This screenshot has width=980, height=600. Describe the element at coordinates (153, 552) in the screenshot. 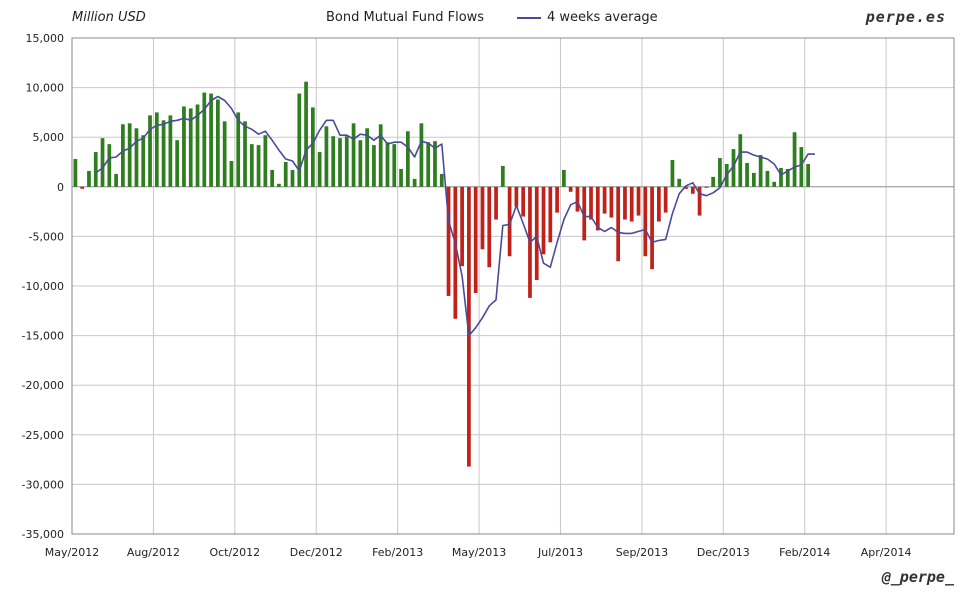

I see `x-tick-label: Aug/2012` at that location.